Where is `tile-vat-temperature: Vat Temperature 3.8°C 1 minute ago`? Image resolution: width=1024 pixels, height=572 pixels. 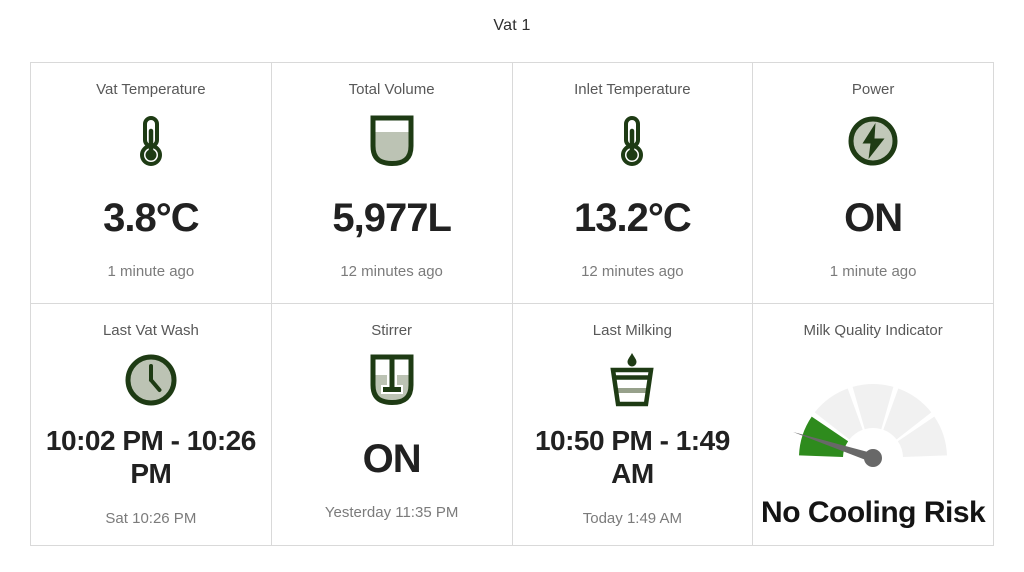
tile-vat-temperature: Vat Temperature 3.8°C 1 minute ago is located at coordinates (151, 183).